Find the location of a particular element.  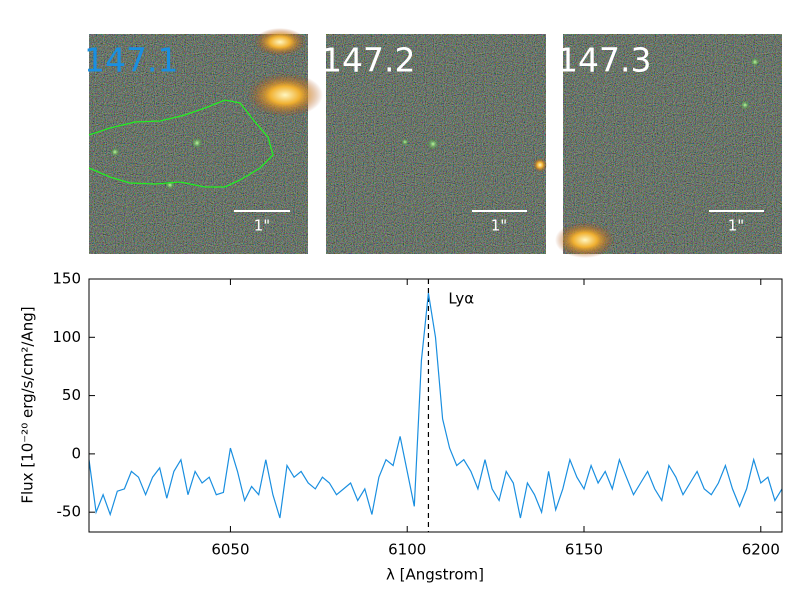

x-tick-label: 6050 is located at coordinates (230, 550).